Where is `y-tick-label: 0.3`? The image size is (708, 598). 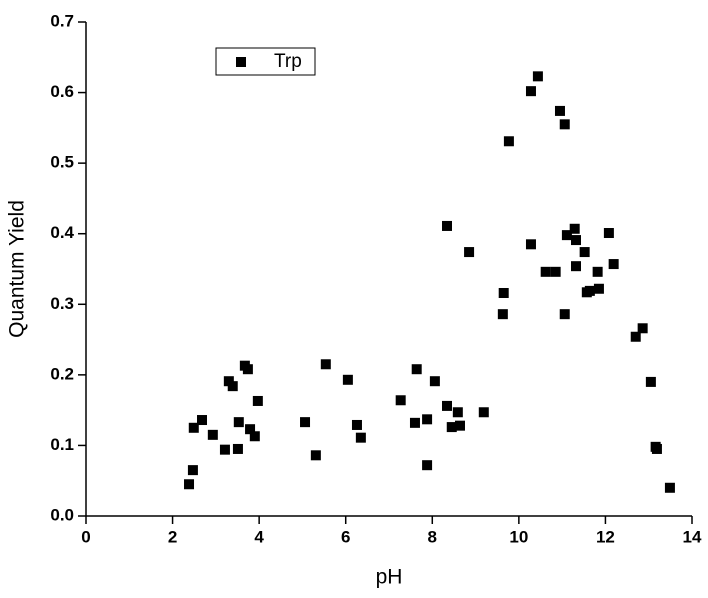
y-tick-label: 0.3 is located at coordinates (62, 303).